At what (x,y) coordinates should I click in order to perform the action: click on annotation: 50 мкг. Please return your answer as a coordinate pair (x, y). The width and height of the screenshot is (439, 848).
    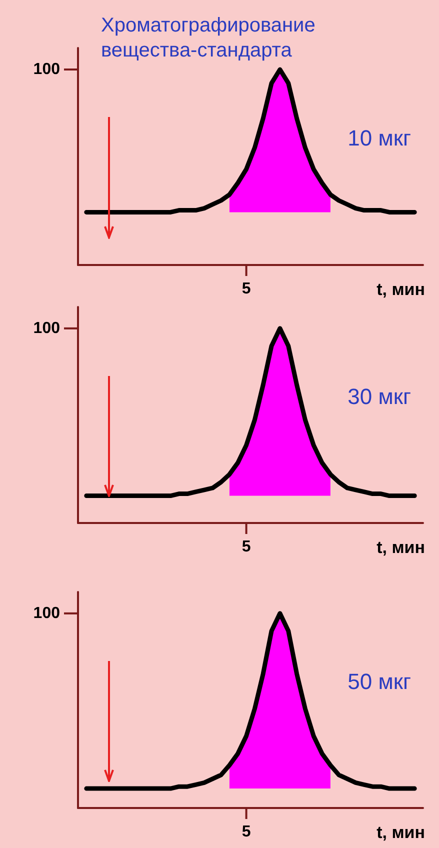
    Looking at the image, I should click on (379, 681).